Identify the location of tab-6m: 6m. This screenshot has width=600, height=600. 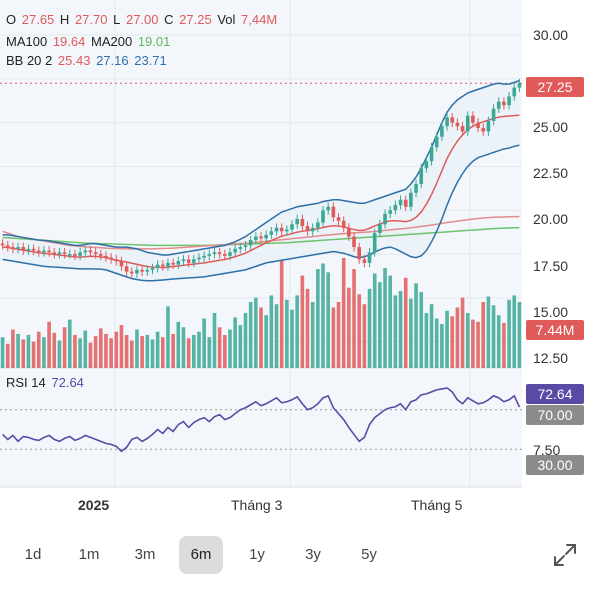
(201, 555).